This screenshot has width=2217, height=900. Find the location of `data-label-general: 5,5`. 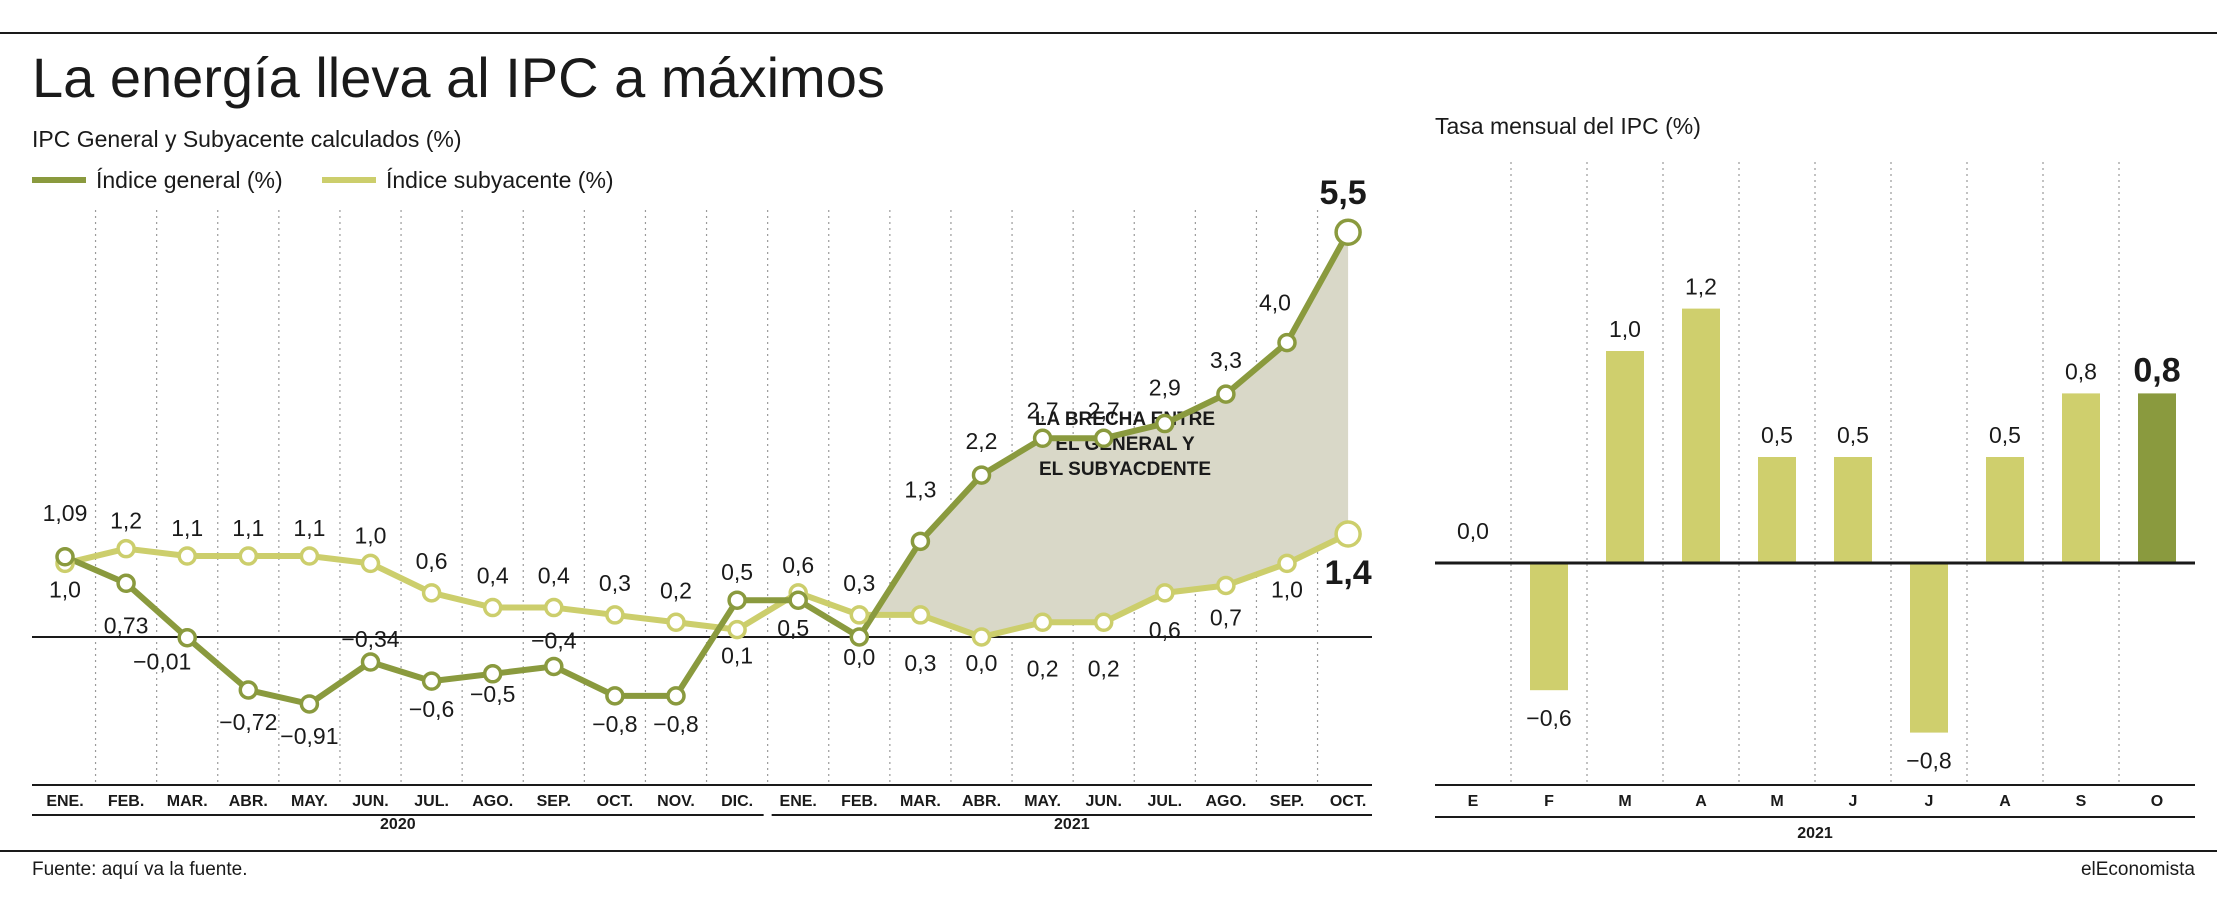

data-label-general: 5,5 is located at coordinates (1342, 193).